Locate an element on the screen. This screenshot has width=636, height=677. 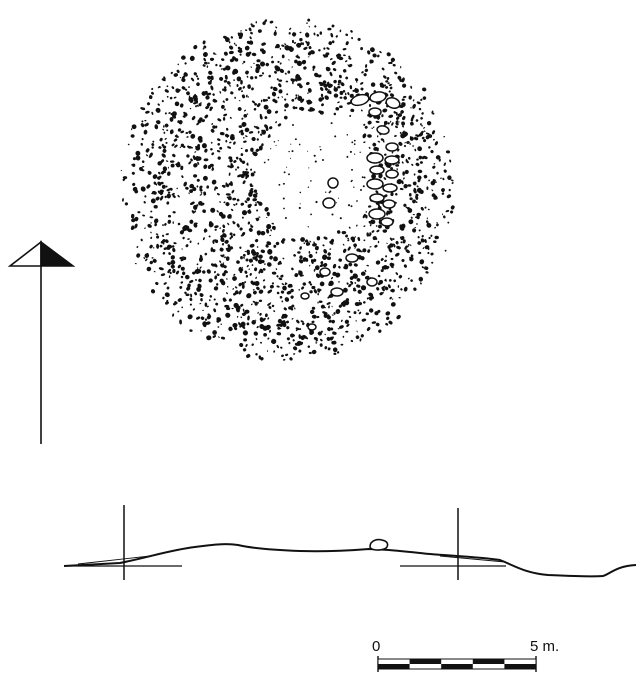
north-arrow-icon is located at coordinates (41, 342).